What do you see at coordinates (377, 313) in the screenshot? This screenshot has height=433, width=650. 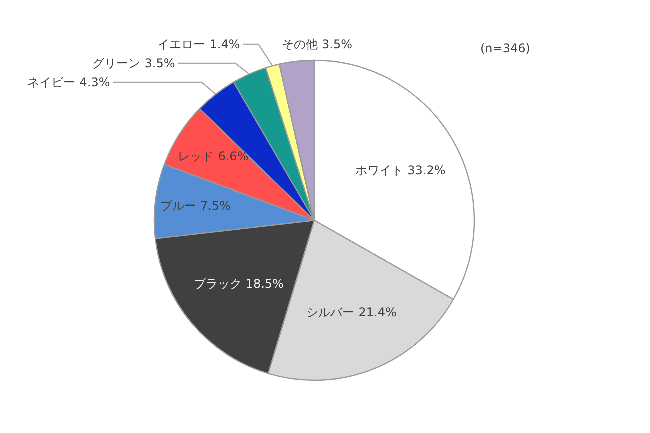 I see `data-label: 21.4%` at bounding box center [377, 313].